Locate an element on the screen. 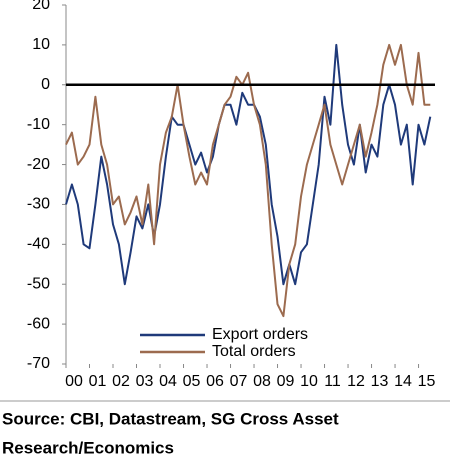  y-tick-label: 0 is located at coordinates (45, 84).